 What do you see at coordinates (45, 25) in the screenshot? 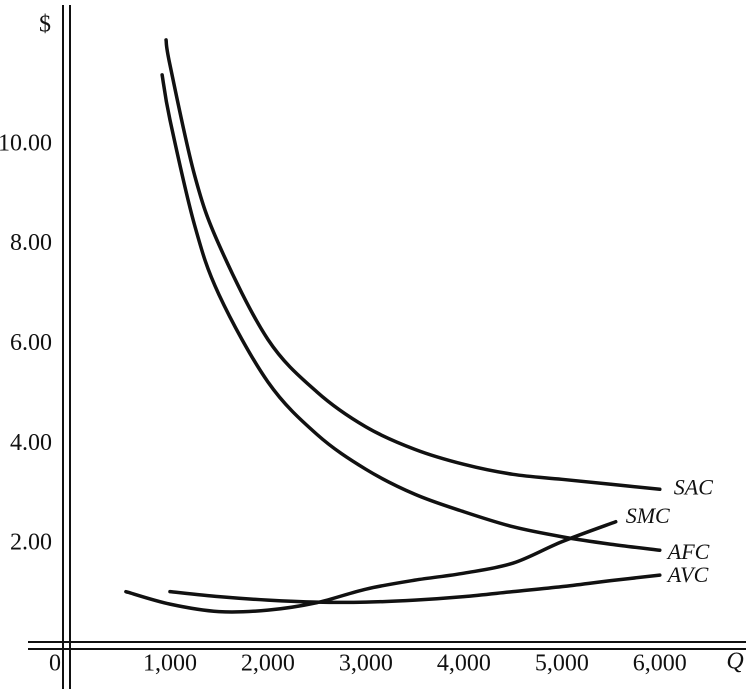
I see `y-axis-label: $` at bounding box center [45, 25].